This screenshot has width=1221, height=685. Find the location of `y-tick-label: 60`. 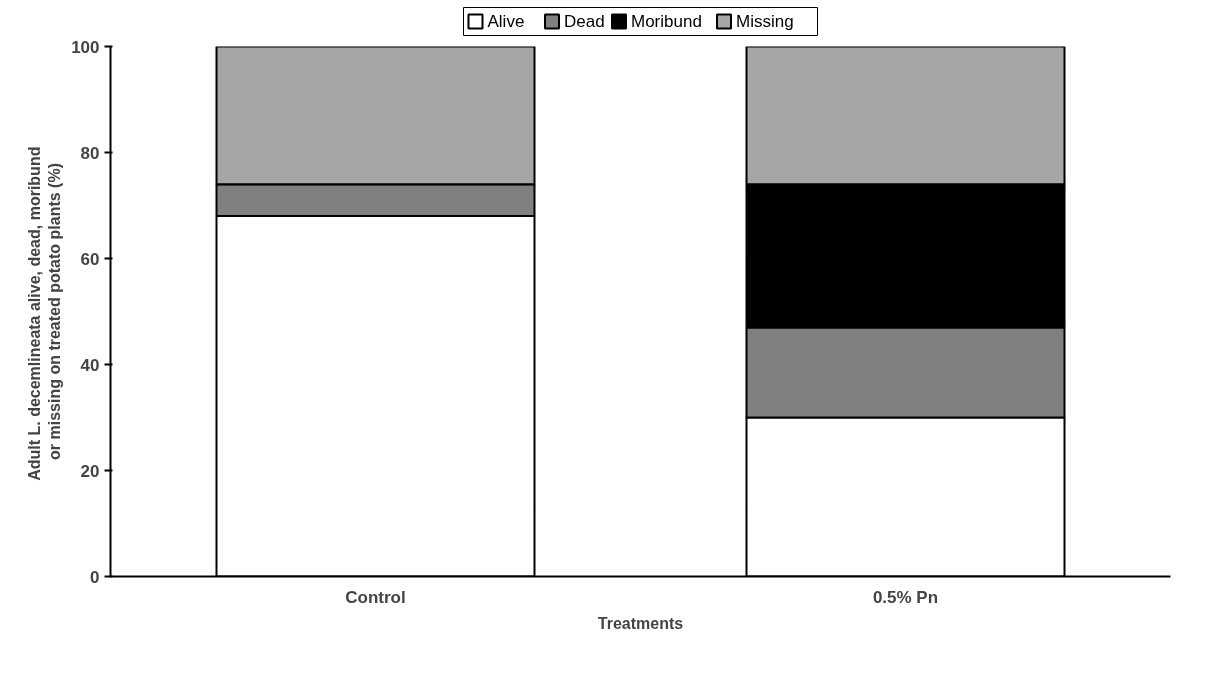

y-tick-label: 60 is located at coordinates (90, 259).